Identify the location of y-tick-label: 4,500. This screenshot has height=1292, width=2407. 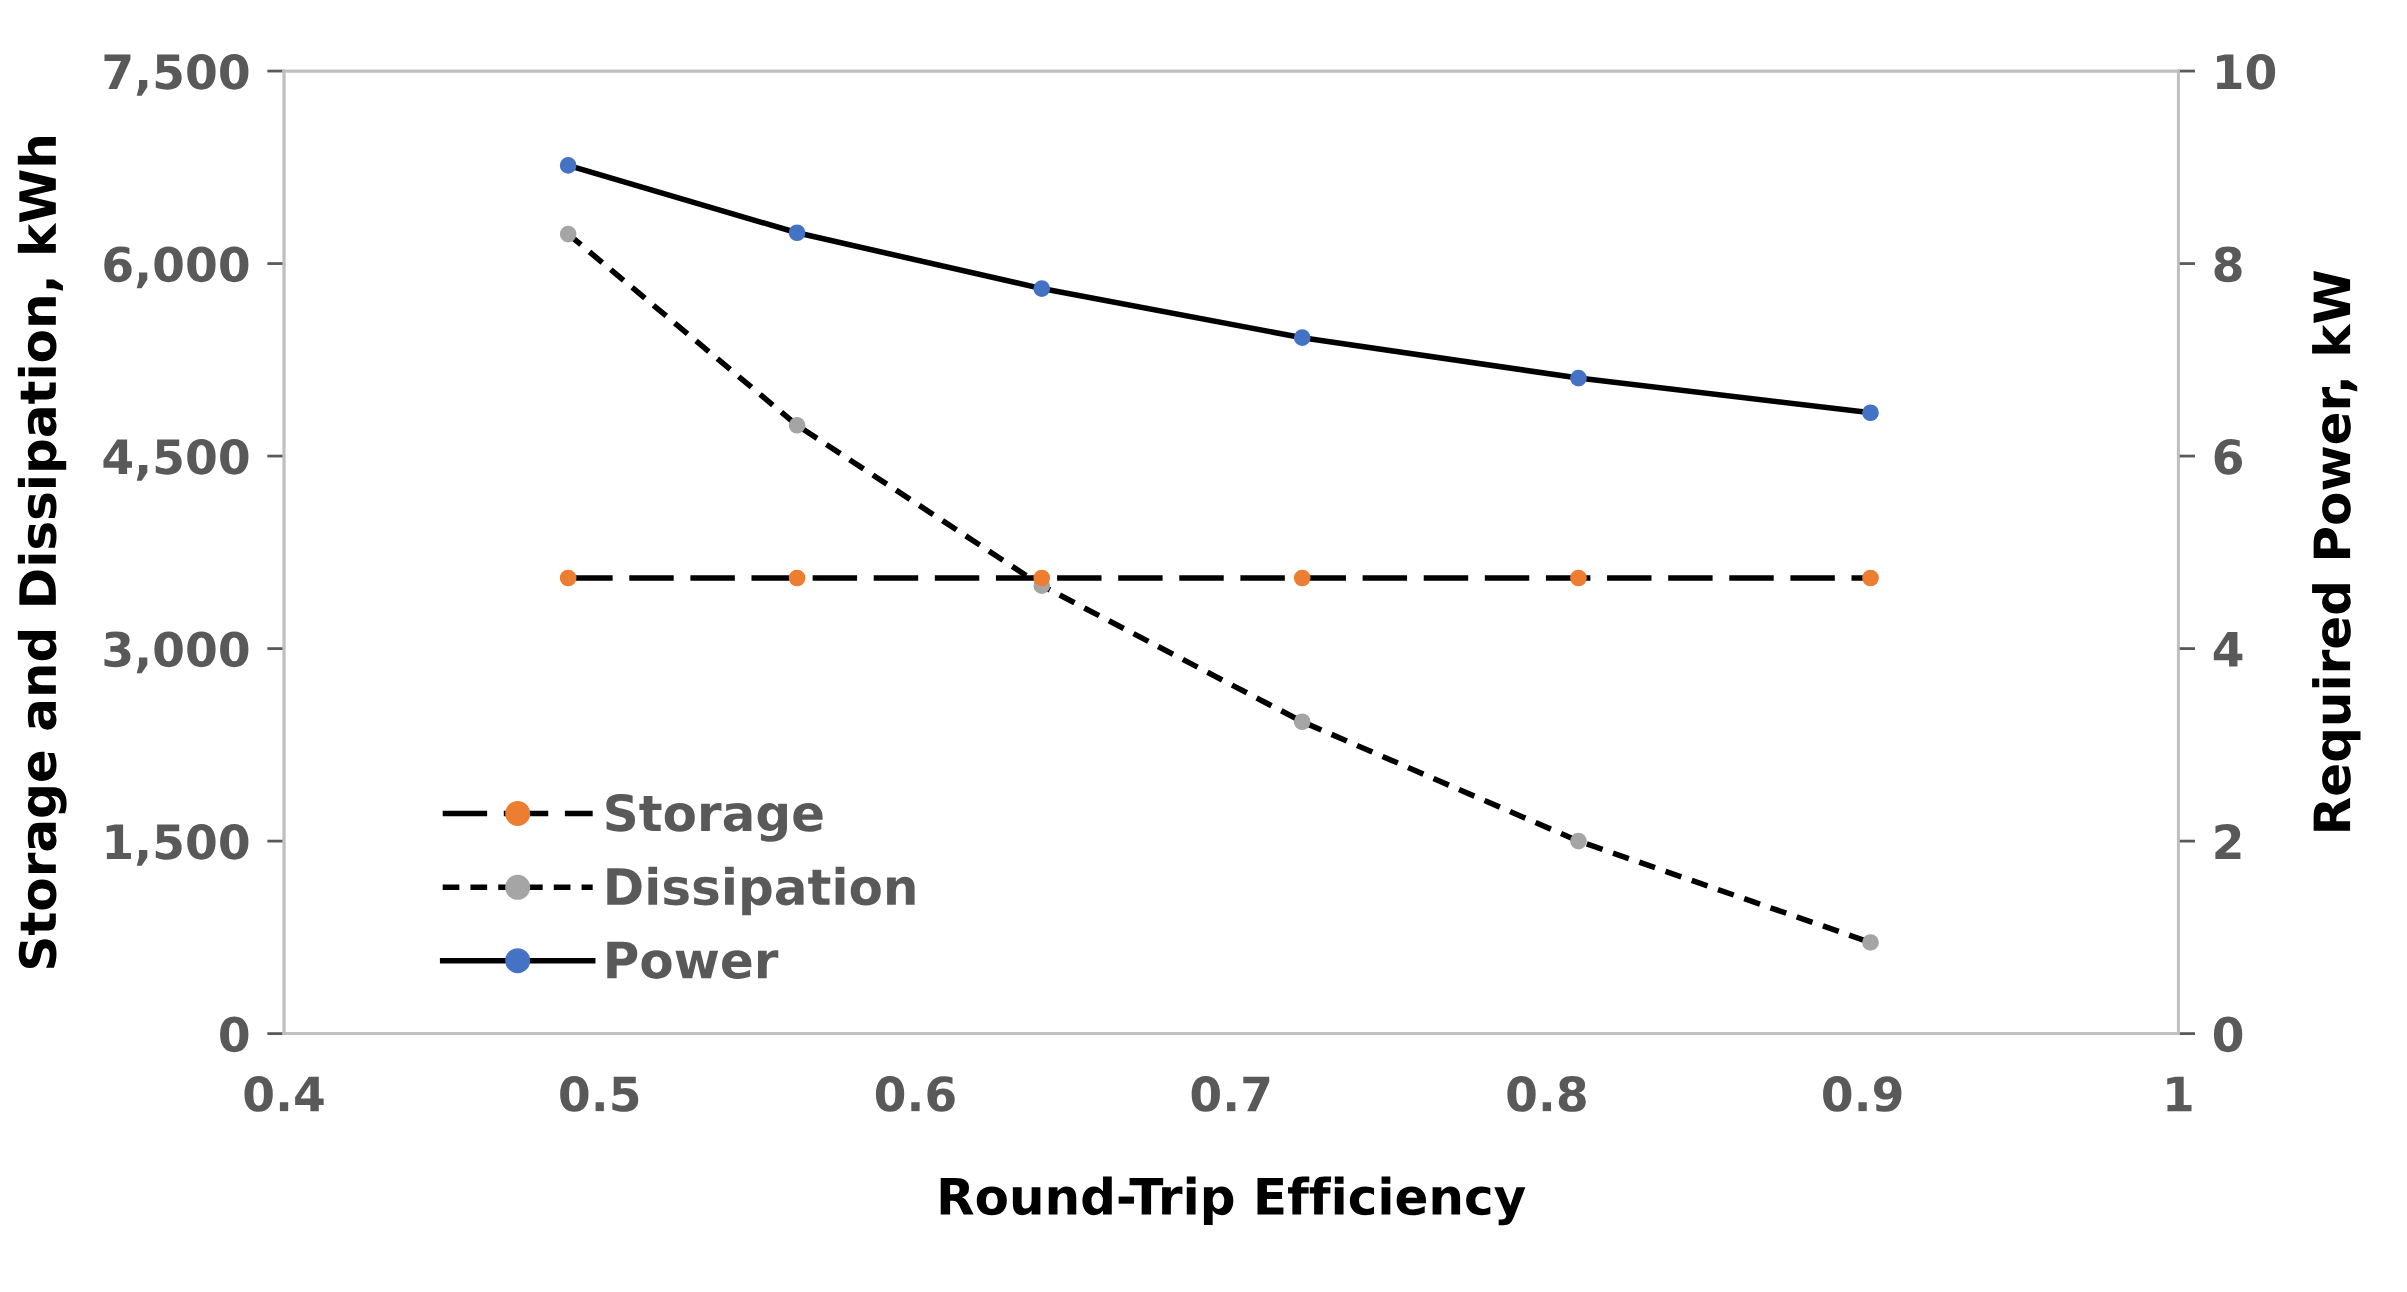
(176, 459).